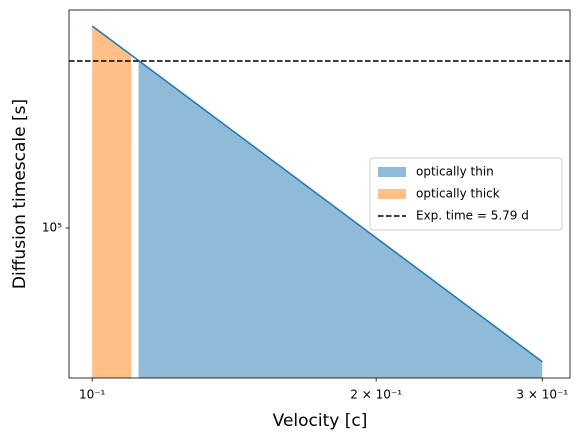 The height and width of the screenshot is (446, 582). I want to click on y-tick-label: 10⁵, so click(52, 227).